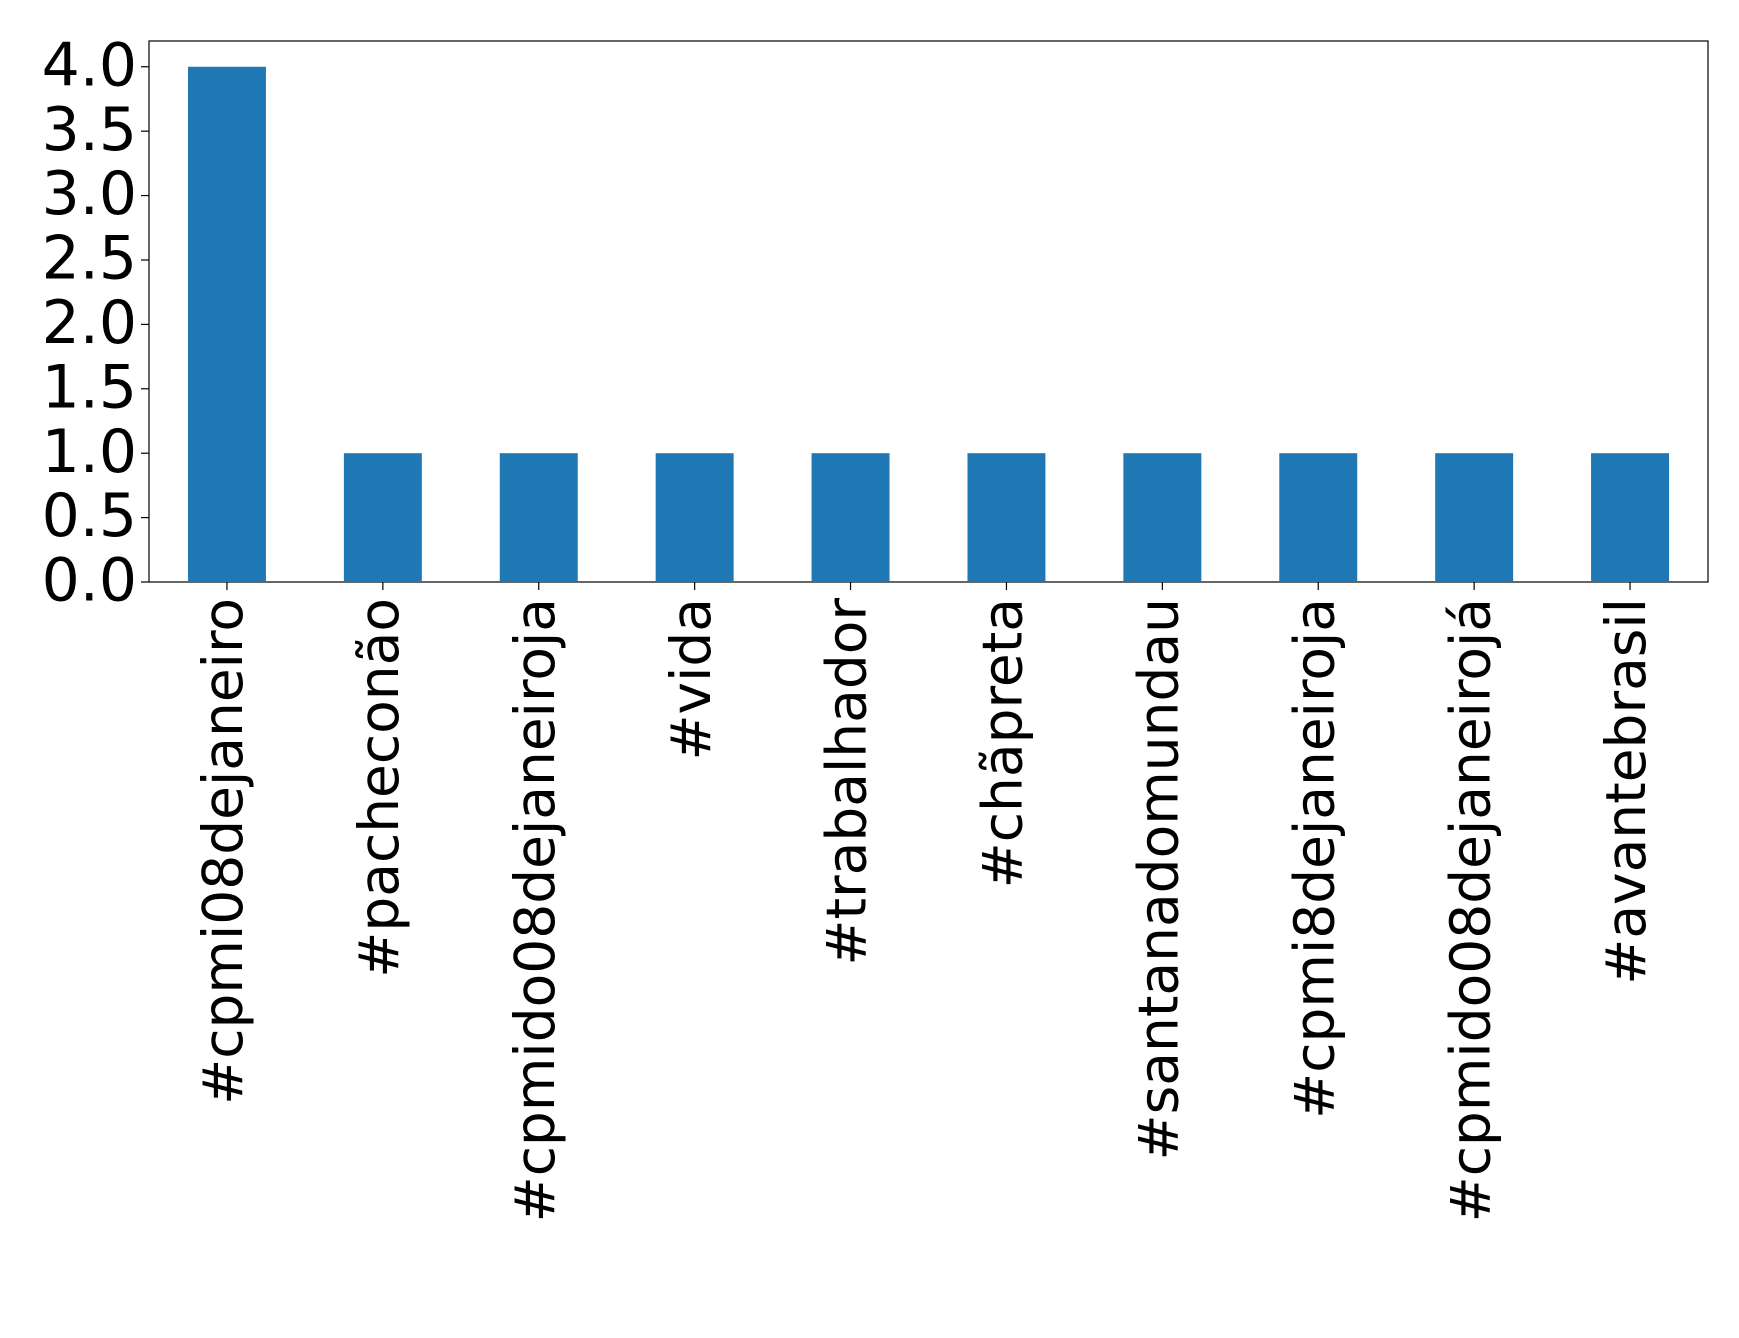 Image resolution: width=1739 pixels, height=1338 pixels. What do you see at coordinates (535, 910) in the screenshot?
I see `x-tick-label: #cpmido08dejaneiroja` at bounding box center [535, 910].